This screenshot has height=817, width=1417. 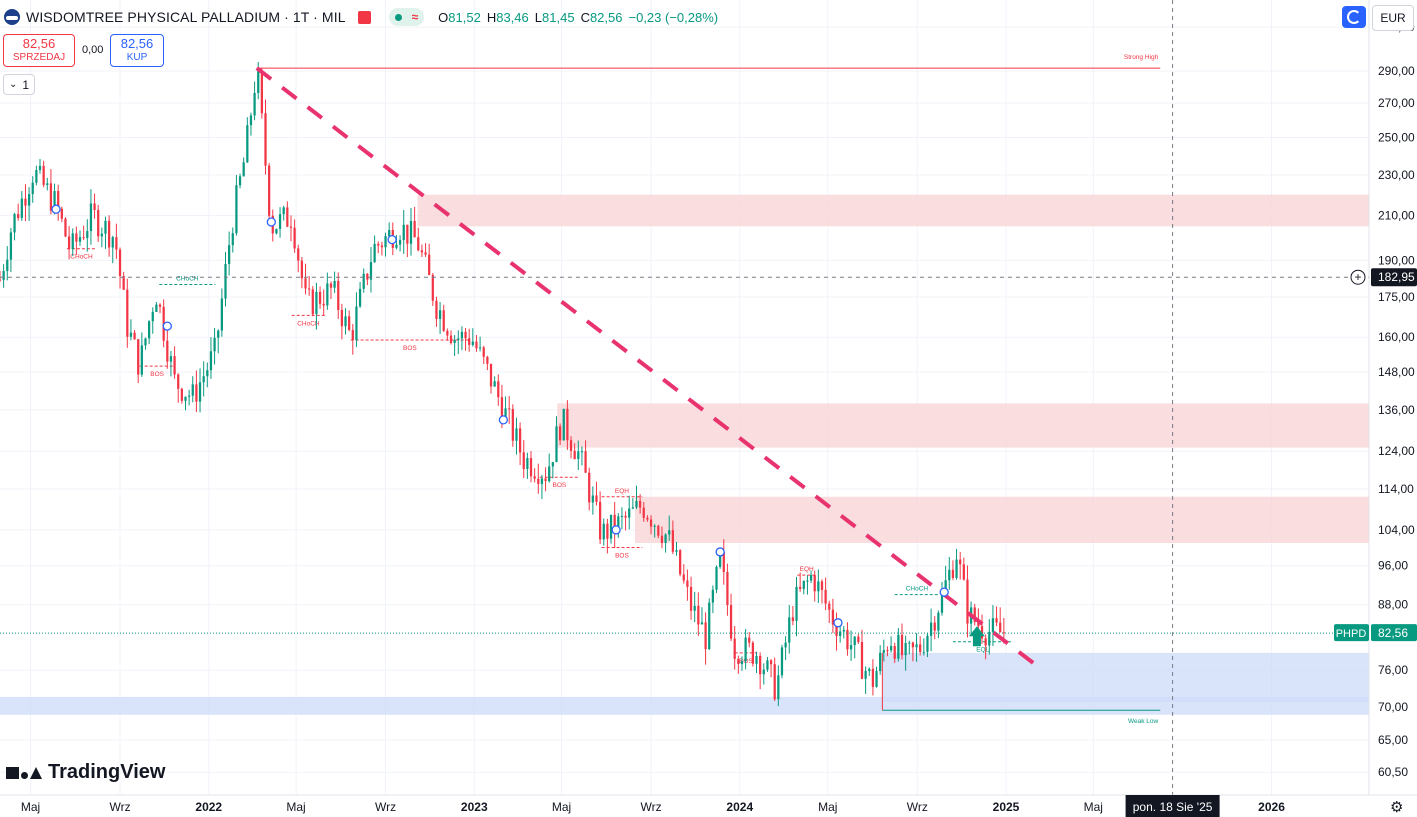 What do you see at coordinates (364, 17) in the screenshot?
I see `alert-flag-icon` at bounding box center [364, 17].